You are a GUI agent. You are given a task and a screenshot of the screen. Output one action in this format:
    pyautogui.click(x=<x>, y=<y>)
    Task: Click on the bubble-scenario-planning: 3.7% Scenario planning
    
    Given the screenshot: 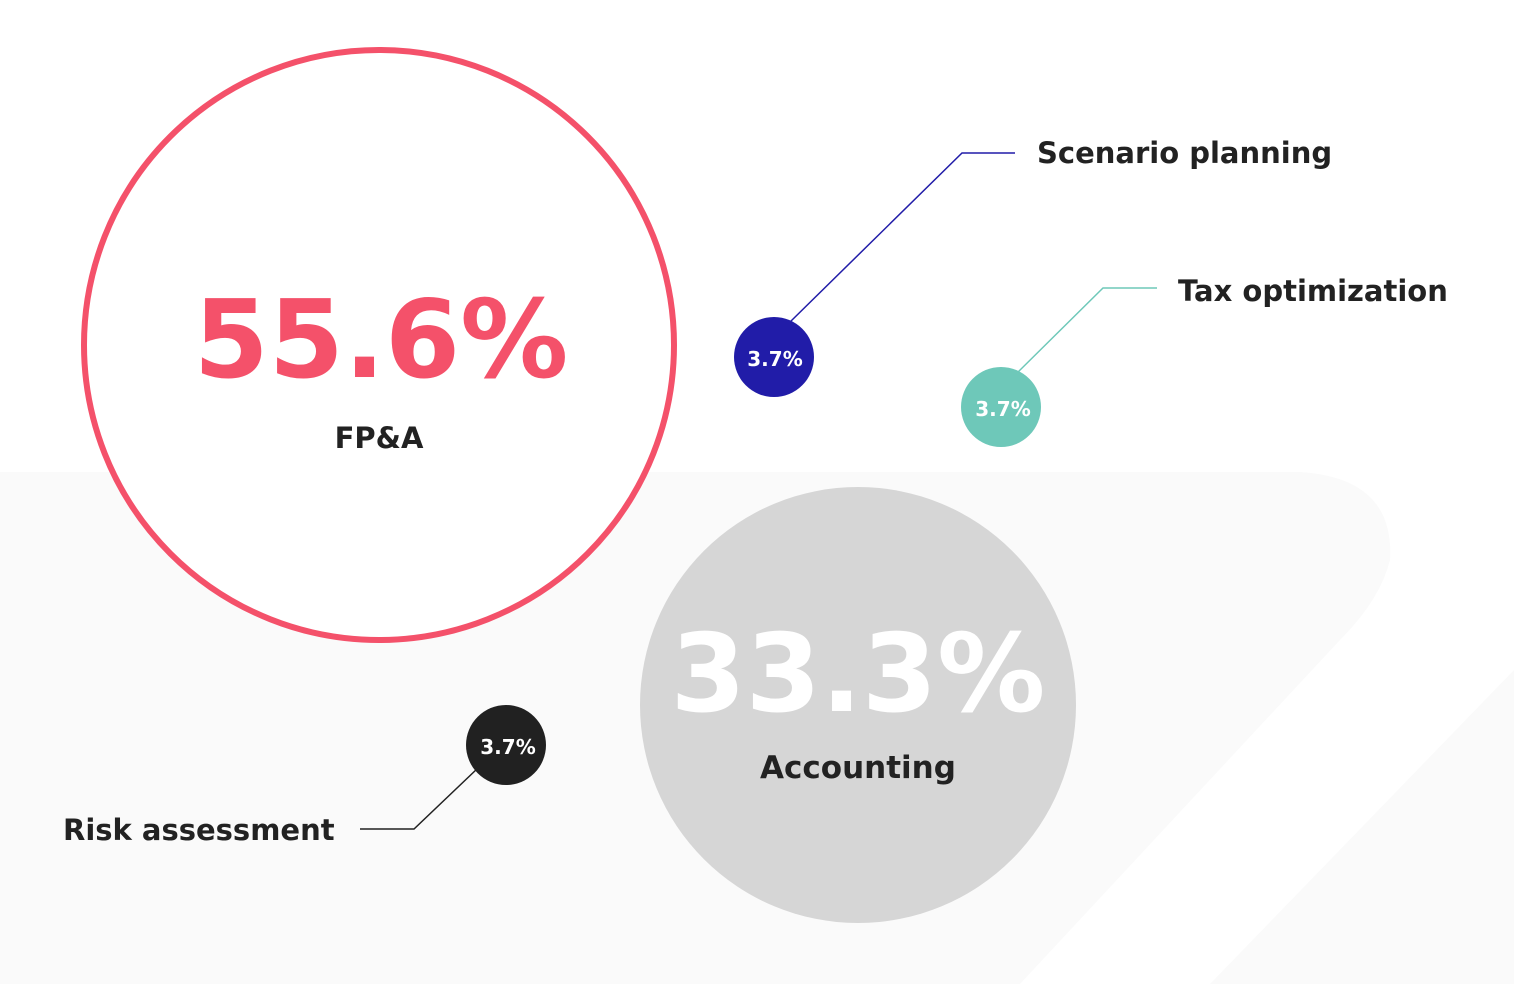 What is the action you would take?
    pyautogui.click(x=1033, y=266)
    